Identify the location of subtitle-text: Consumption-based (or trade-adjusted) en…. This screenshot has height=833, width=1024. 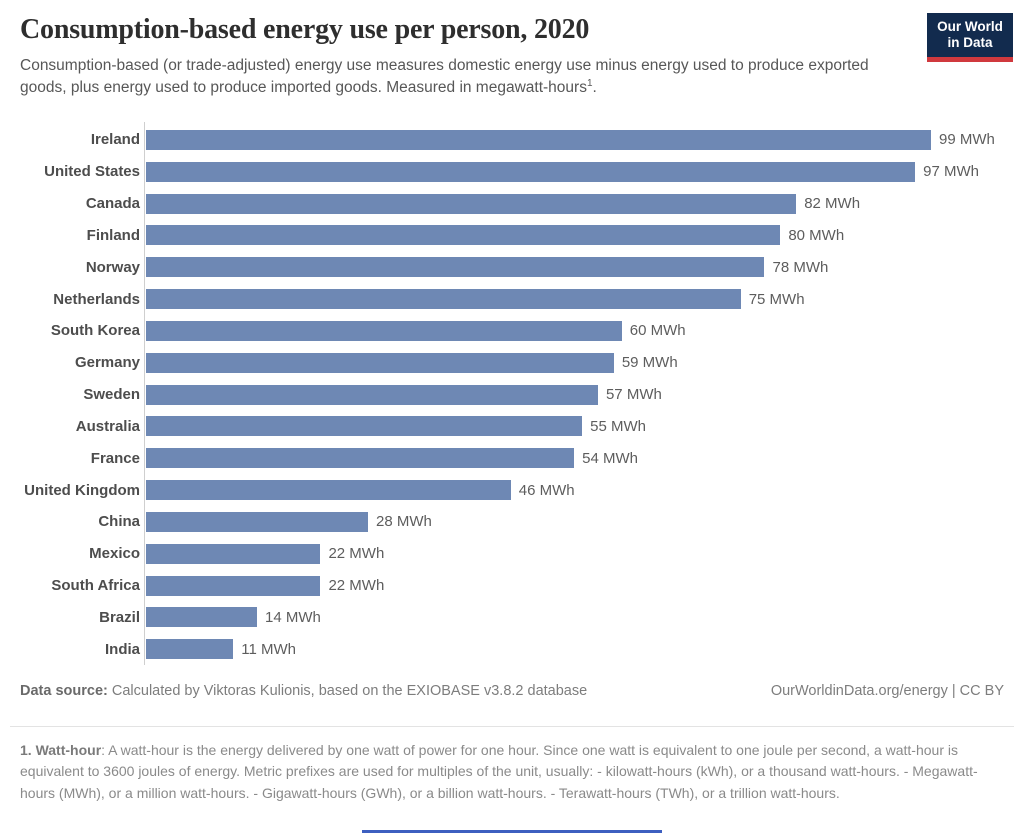
(444, 76).